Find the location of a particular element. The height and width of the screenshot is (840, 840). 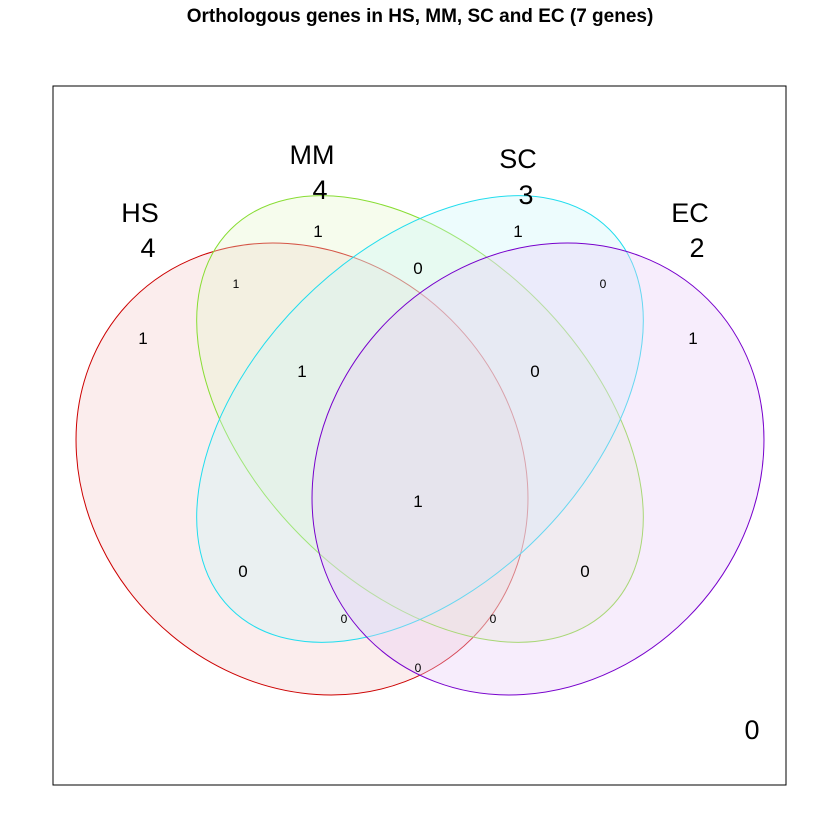

region-mm-sc-ec: 0 is located at coordinates (534, 371).